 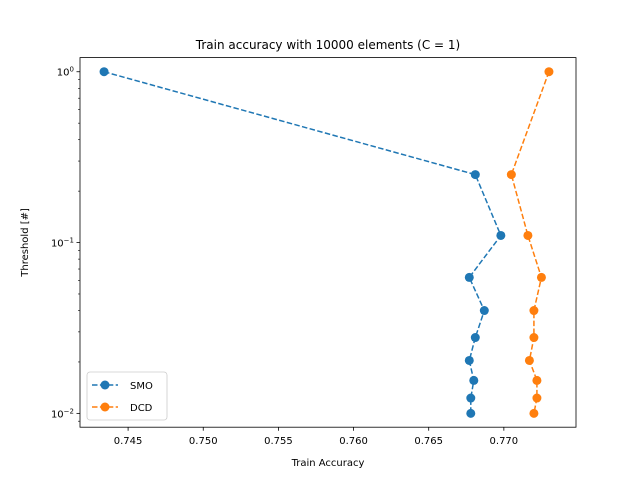 I want to click on x-tick-label: 0.760, so click(x=353, y=441).